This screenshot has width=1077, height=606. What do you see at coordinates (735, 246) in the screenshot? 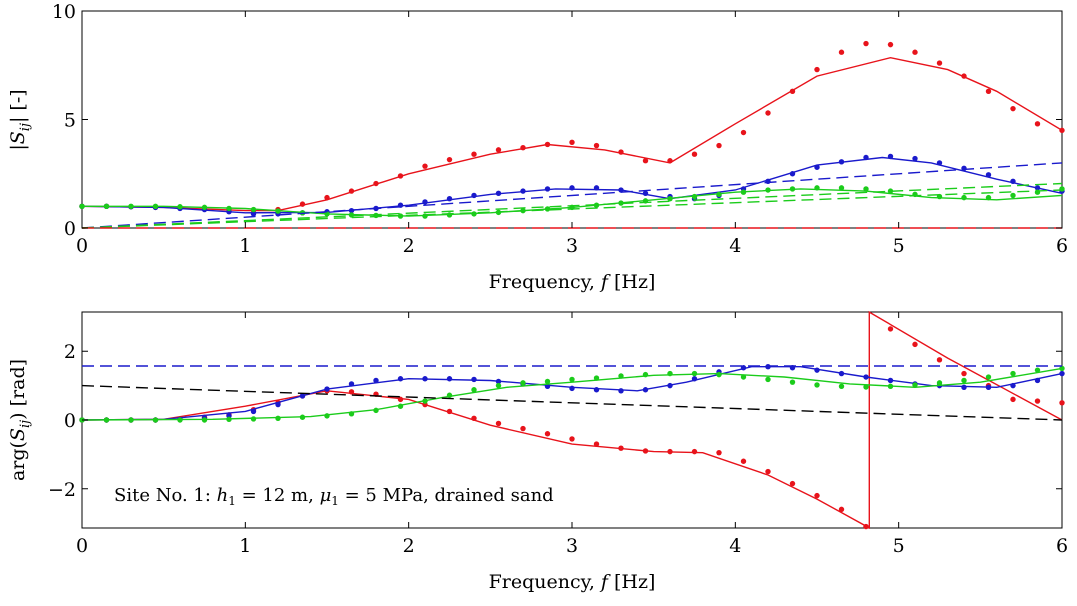
I see `magnitude-x-tick-label-4: 4` at bounding box center [735, 246].